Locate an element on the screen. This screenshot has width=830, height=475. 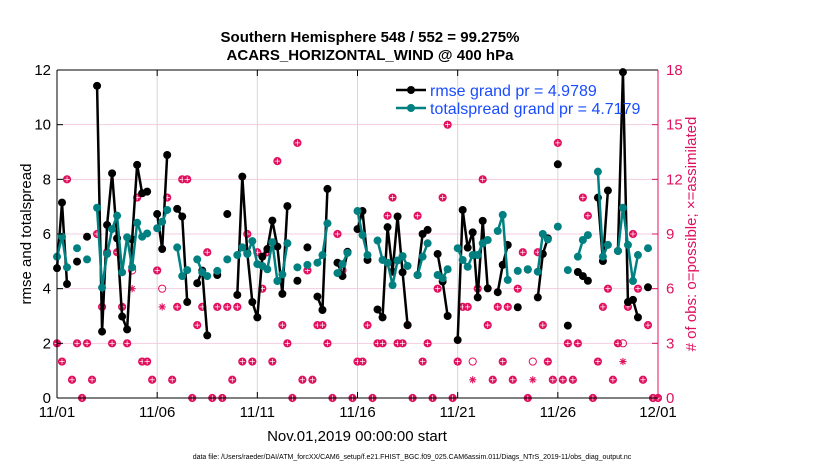
y-tick-label-right: 15 is located at coordinates (674, 125).